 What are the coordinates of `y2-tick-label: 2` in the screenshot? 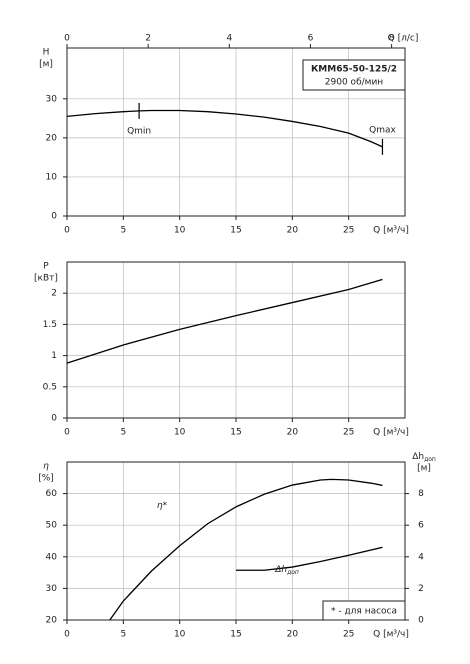 It's located at (421, 589).